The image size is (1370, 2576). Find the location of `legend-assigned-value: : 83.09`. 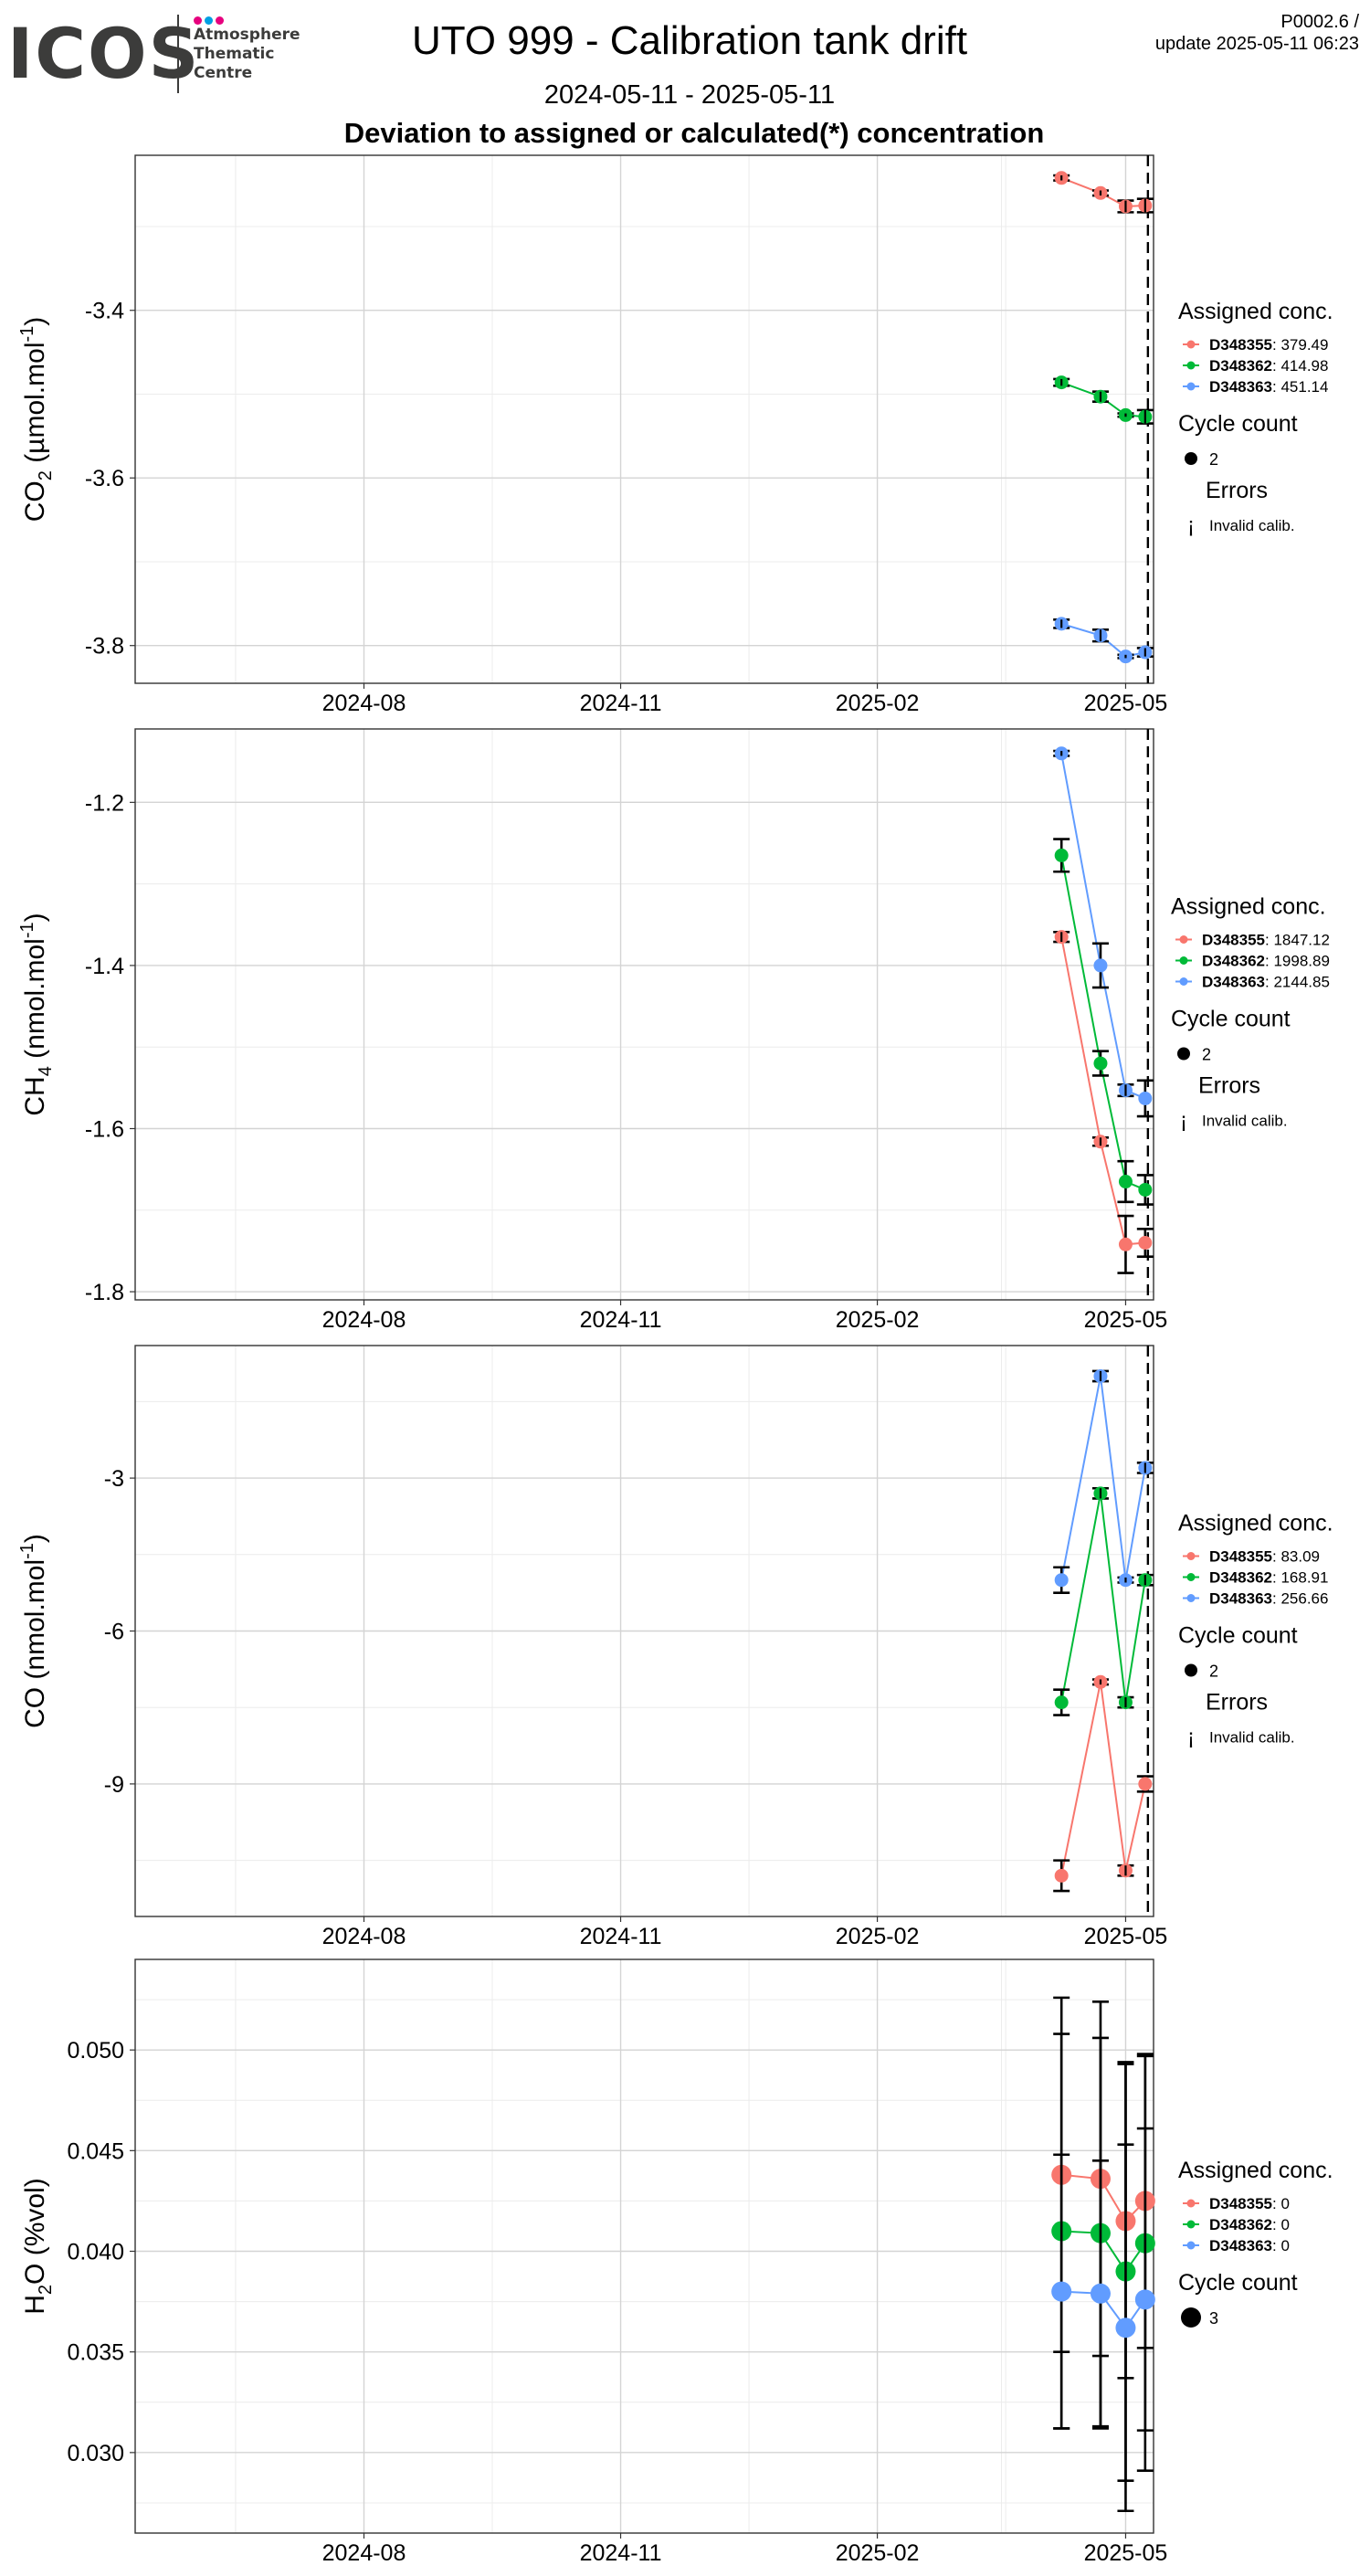

legend-assigned-value: : 83.09 is located at coordinates (1296, 1557).